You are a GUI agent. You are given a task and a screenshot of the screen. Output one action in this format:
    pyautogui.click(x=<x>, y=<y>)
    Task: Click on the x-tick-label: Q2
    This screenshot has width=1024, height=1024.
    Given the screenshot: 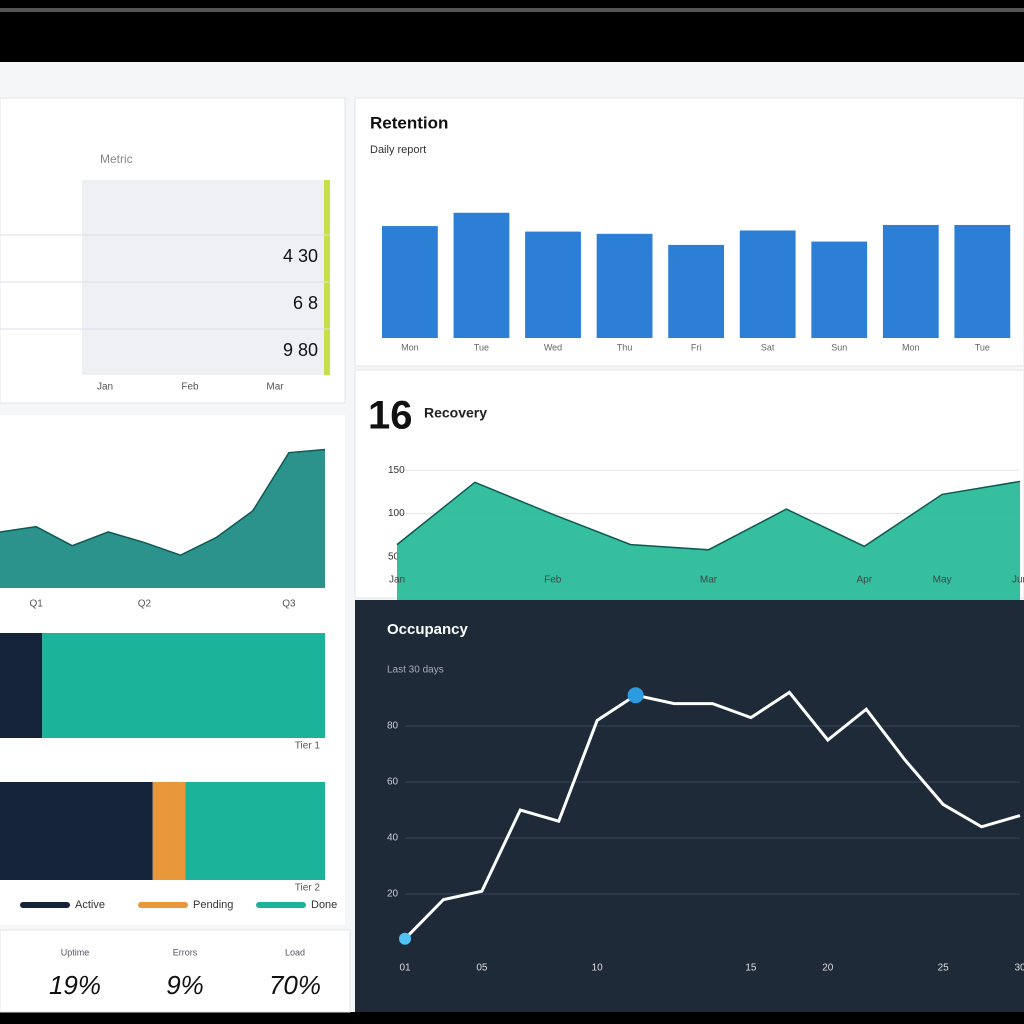 What is the action you would take?
    pyautogui.click(x=145, y=604)
    